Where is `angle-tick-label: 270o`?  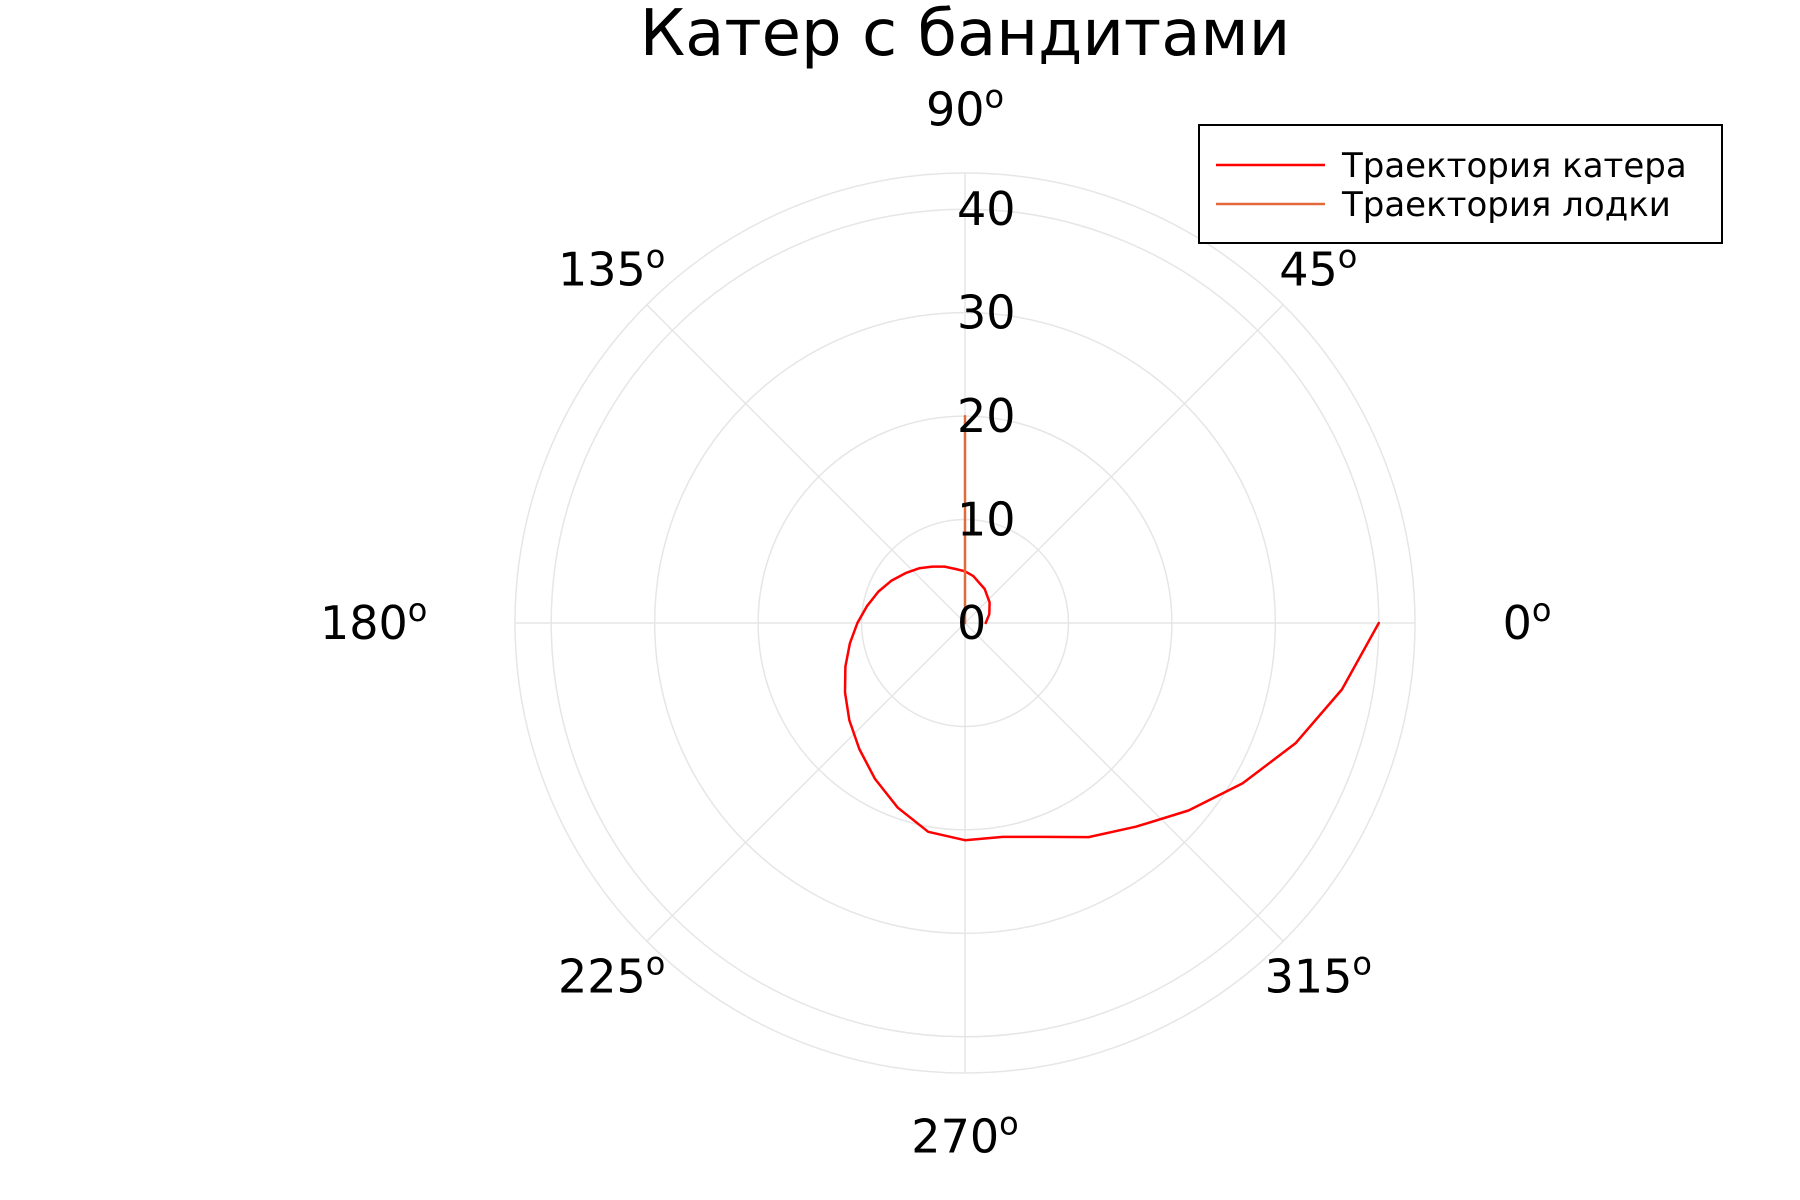 angle-tick-label: 270o is located at coordinates (964, 1134).